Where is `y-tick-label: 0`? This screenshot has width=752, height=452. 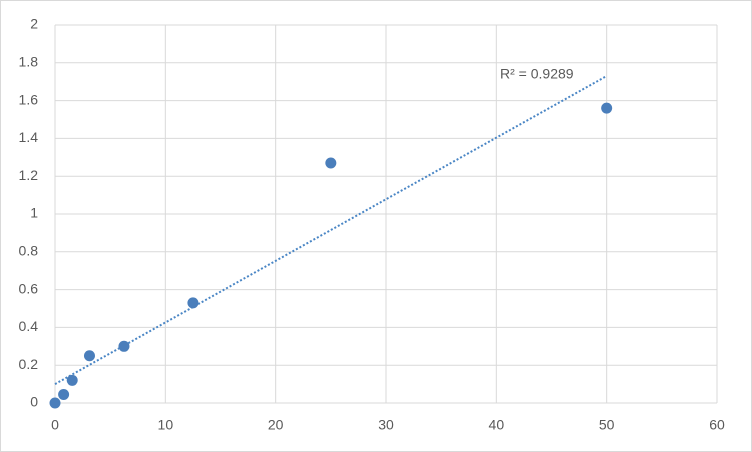
y-tick-label: 0 is located at coordinates (34, 402).